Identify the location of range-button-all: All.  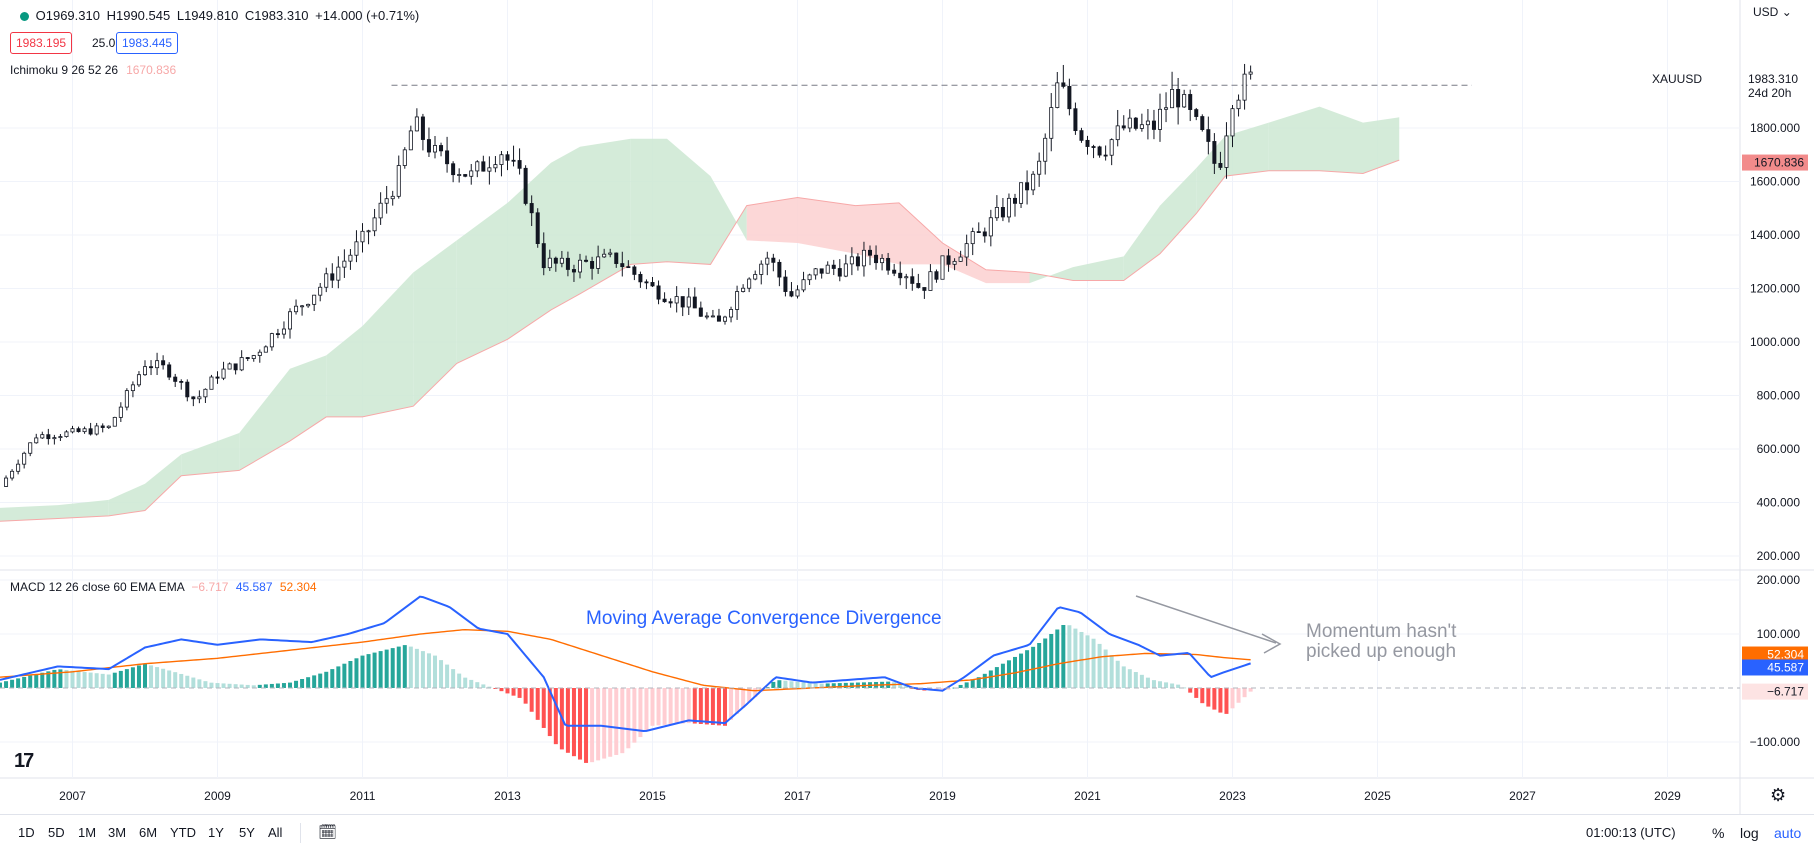
(275, 832).